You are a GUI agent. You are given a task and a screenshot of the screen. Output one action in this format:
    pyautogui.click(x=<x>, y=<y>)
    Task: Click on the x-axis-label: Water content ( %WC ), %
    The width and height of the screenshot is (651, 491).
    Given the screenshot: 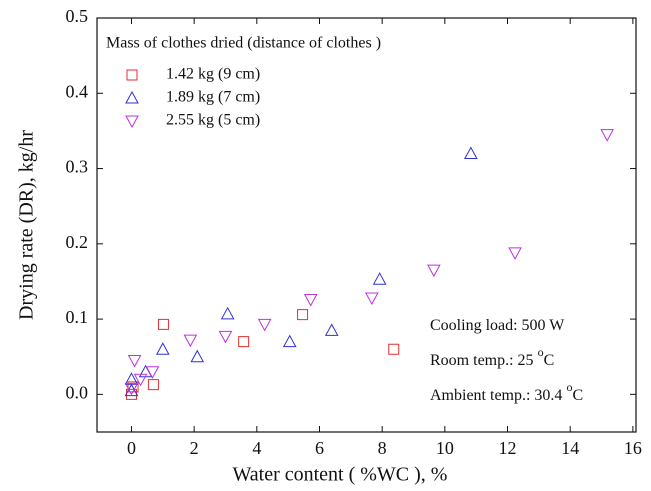 What is the action you would take?
    pyautogui.click(x=340, y=475)
    